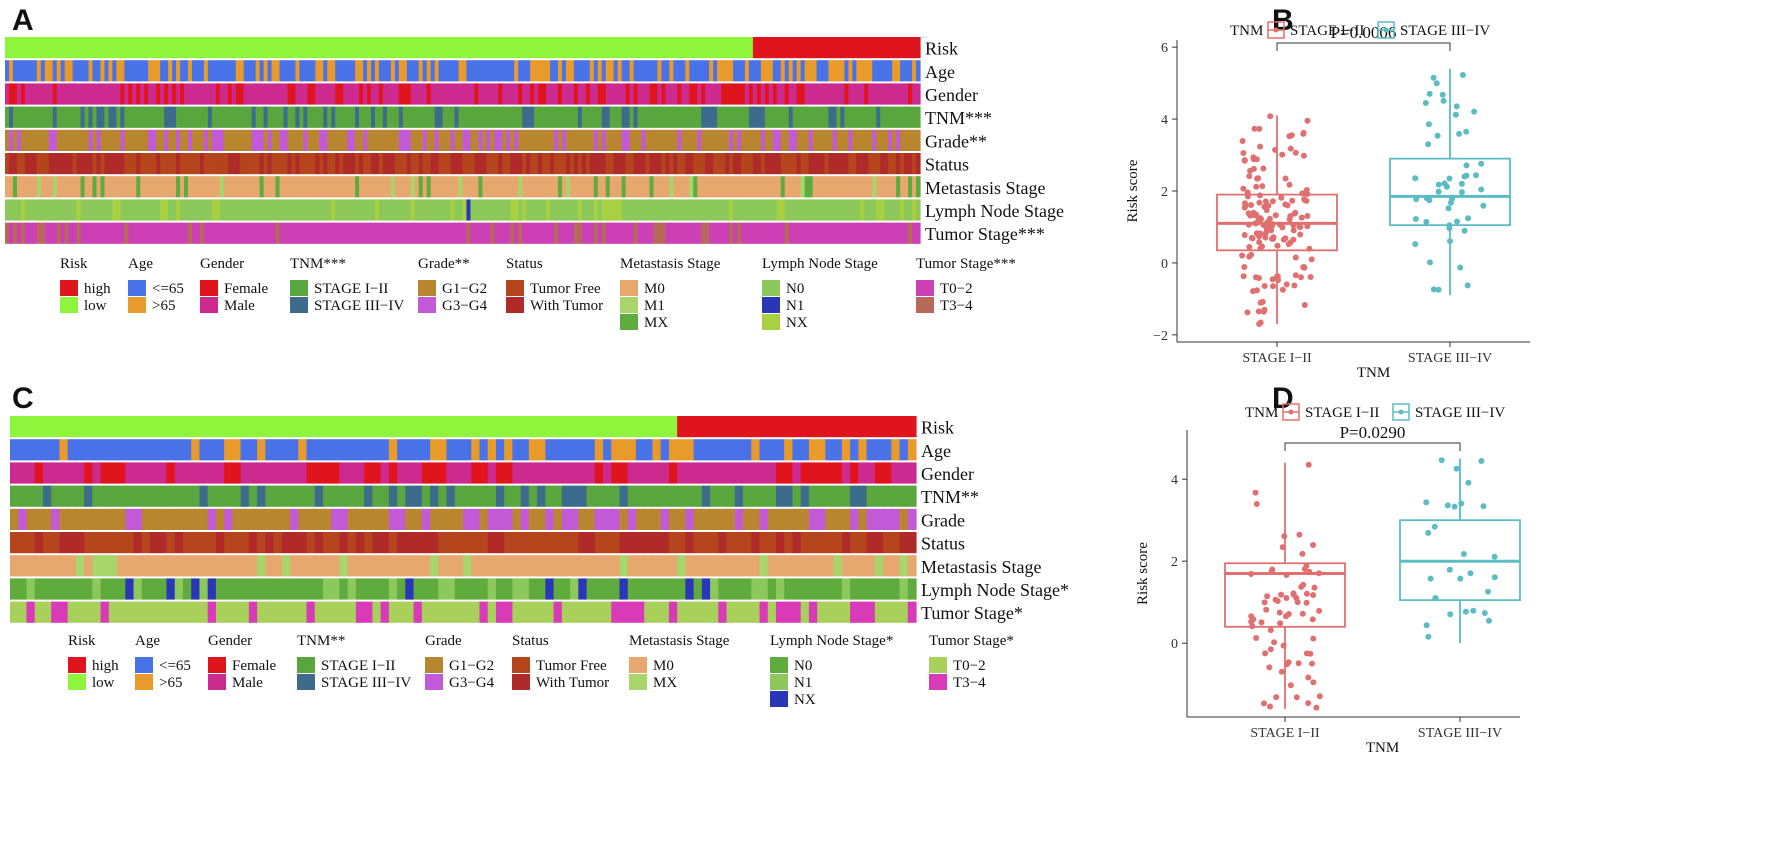 This screenshot has width=1772, height=847. I want to click on row-label: Risk, so click(937, 428).